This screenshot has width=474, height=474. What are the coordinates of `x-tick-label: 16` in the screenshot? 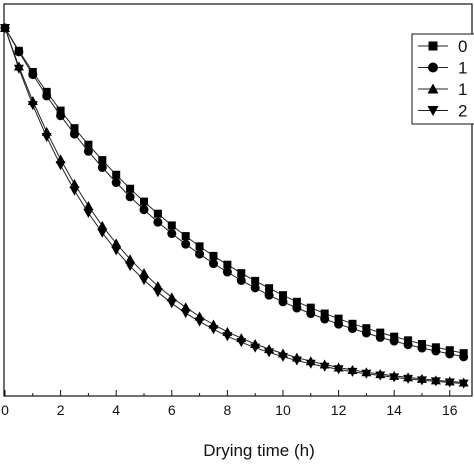 It's located at (450, 410).